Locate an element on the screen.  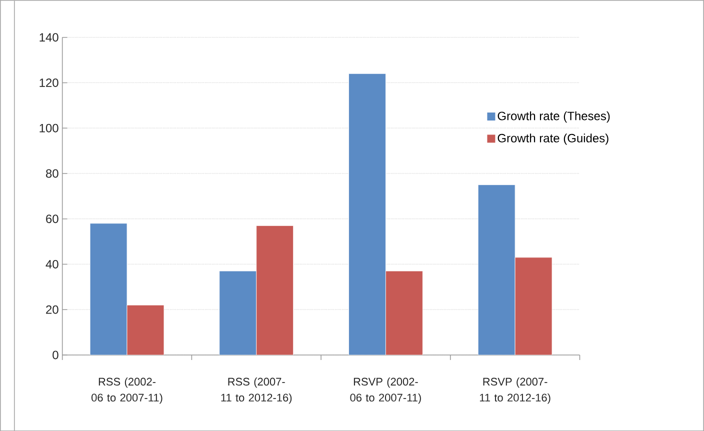
legend-label: Growth rate (Theses) is located at coordinates (554, 116).